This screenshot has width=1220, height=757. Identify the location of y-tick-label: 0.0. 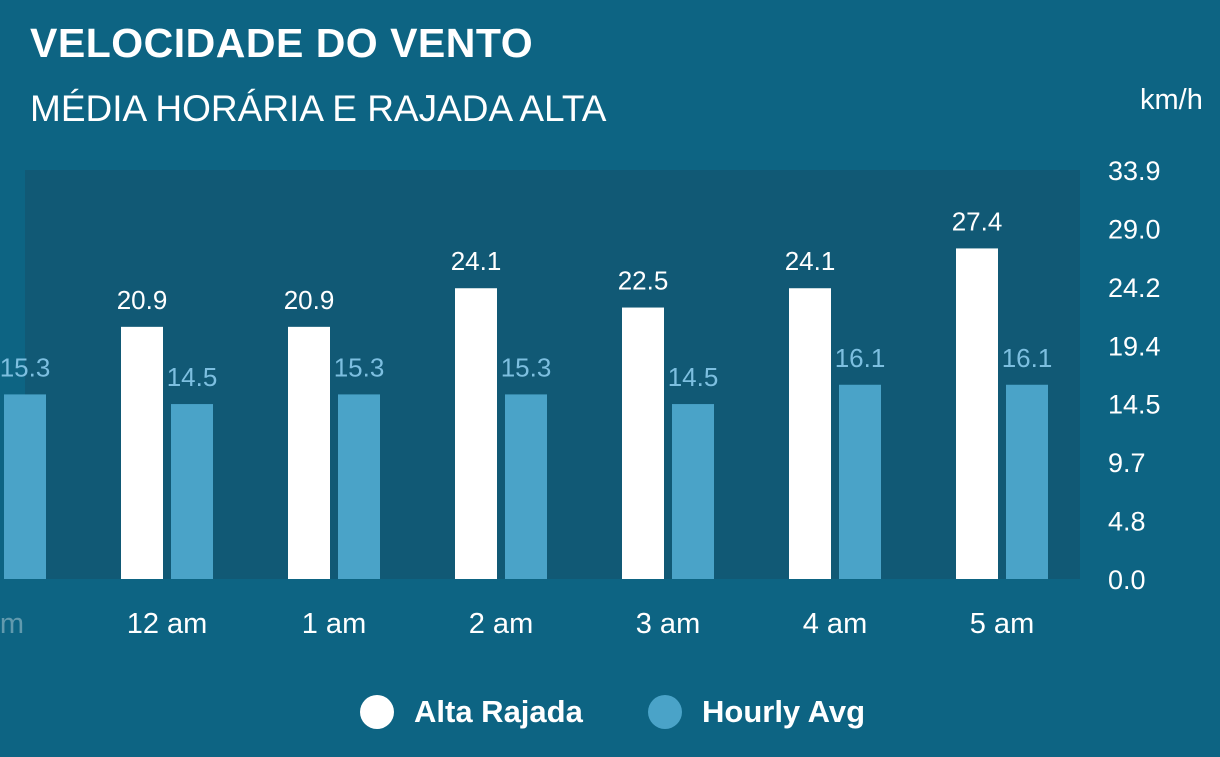
(1127, 580).